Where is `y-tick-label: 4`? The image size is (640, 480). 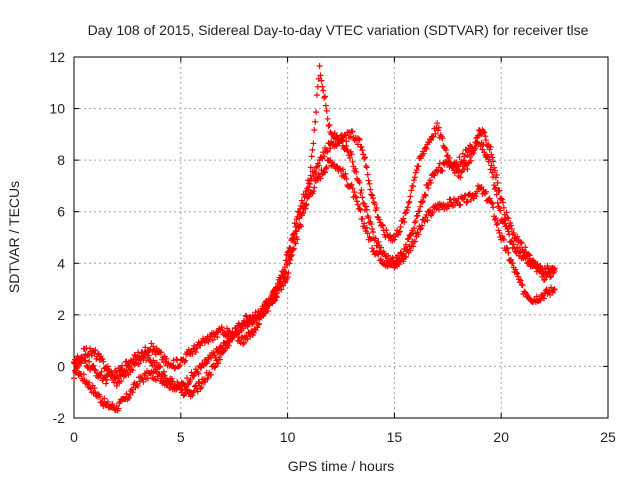 y-tick-label: 4 is located at coordinates (61, 263).